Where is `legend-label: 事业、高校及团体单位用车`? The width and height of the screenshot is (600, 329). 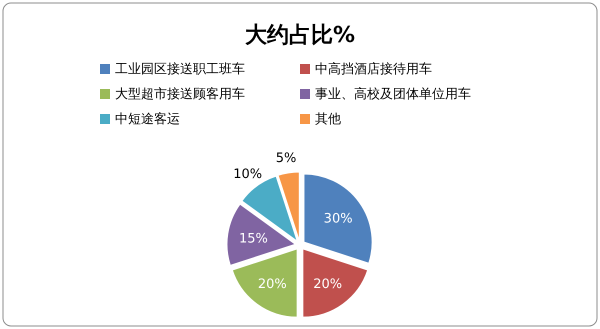 legend-label: 事业、高校及团体单位用车 is located at coordinates (393, 94).